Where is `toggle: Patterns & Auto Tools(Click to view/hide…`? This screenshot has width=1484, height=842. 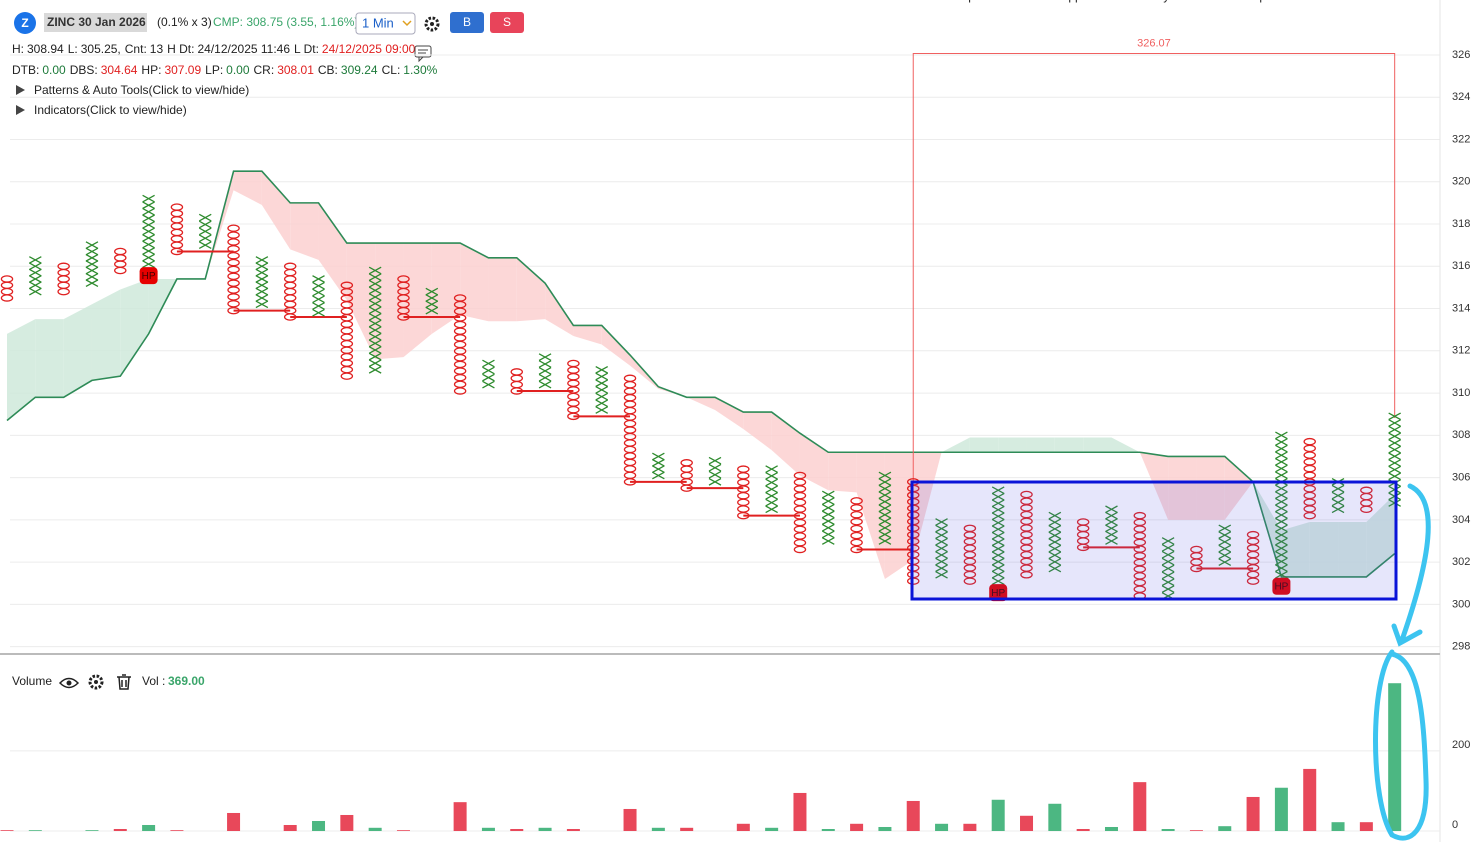 toggle: Patterns & Auto Tools(Click to view/hide… is located at coordinates (141, 90).